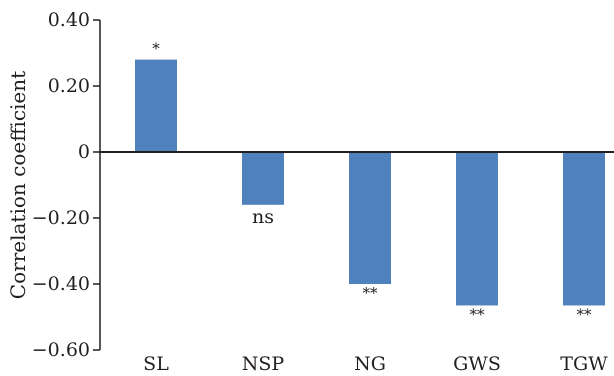 The image size is (614, 376). What do you see at coordinates (584, 364) in the screenshot?
I see `category-label: TGW` at bounding box center [584, 364].